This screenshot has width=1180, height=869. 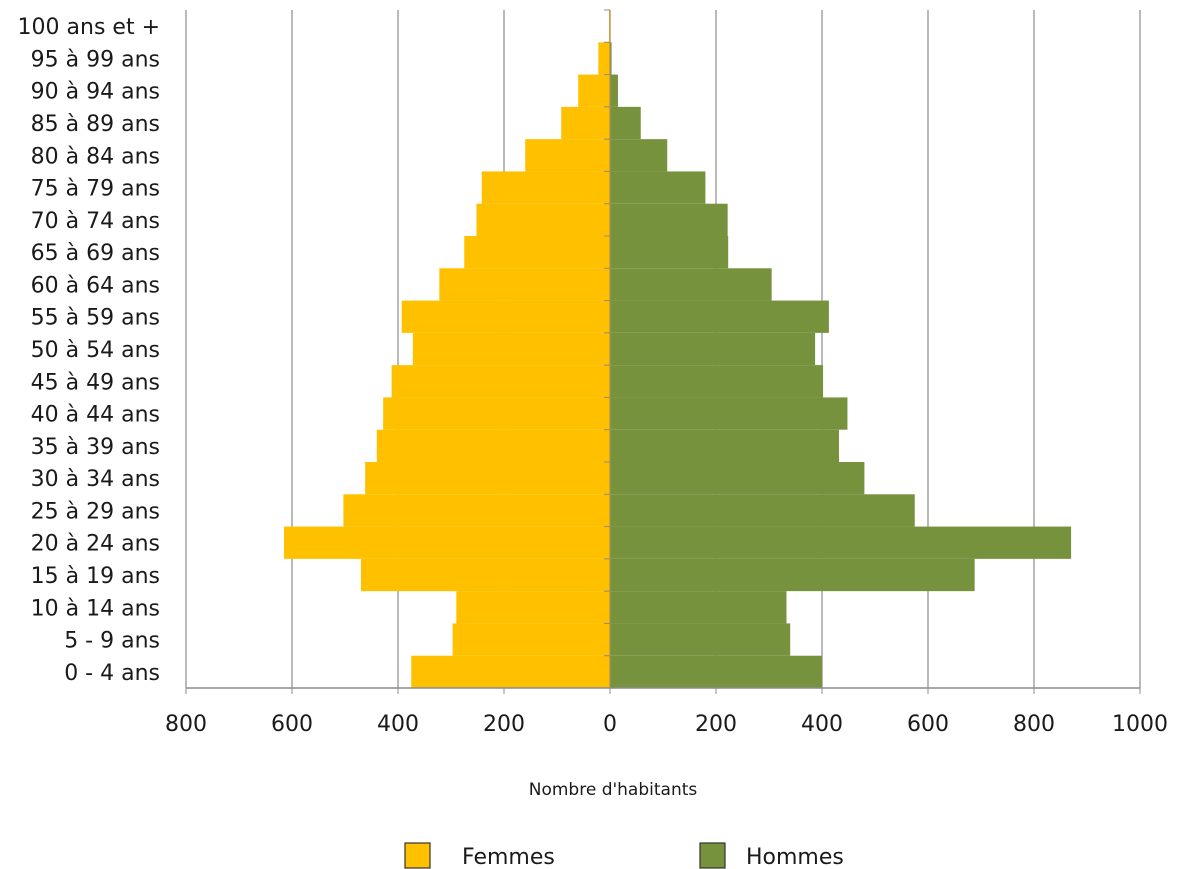 What do you see at coordinates (112, 641) in the screenshot?
I see `category-label: 5 - 9 ans` at bounding box center [112, 641].